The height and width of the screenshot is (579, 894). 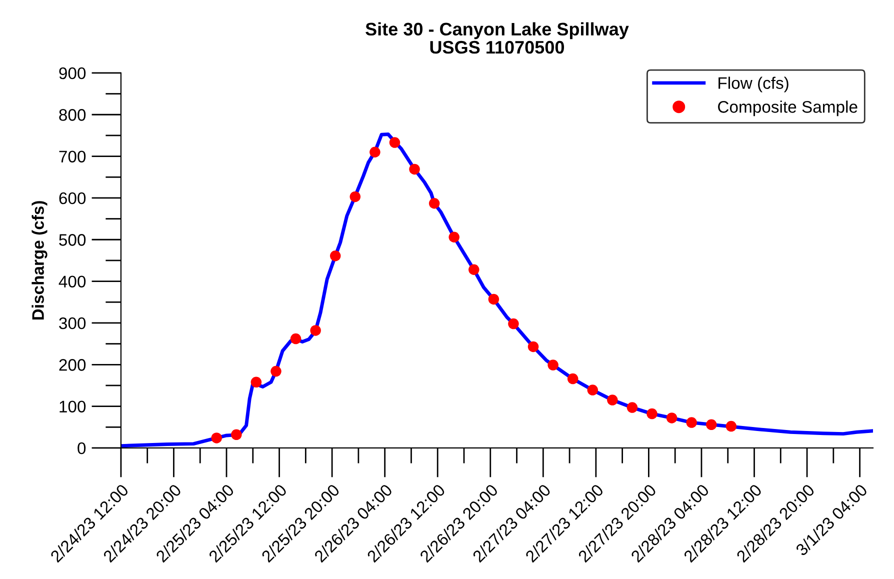 I want to click on y-tick-label: 800, so click(x=72, y=115).